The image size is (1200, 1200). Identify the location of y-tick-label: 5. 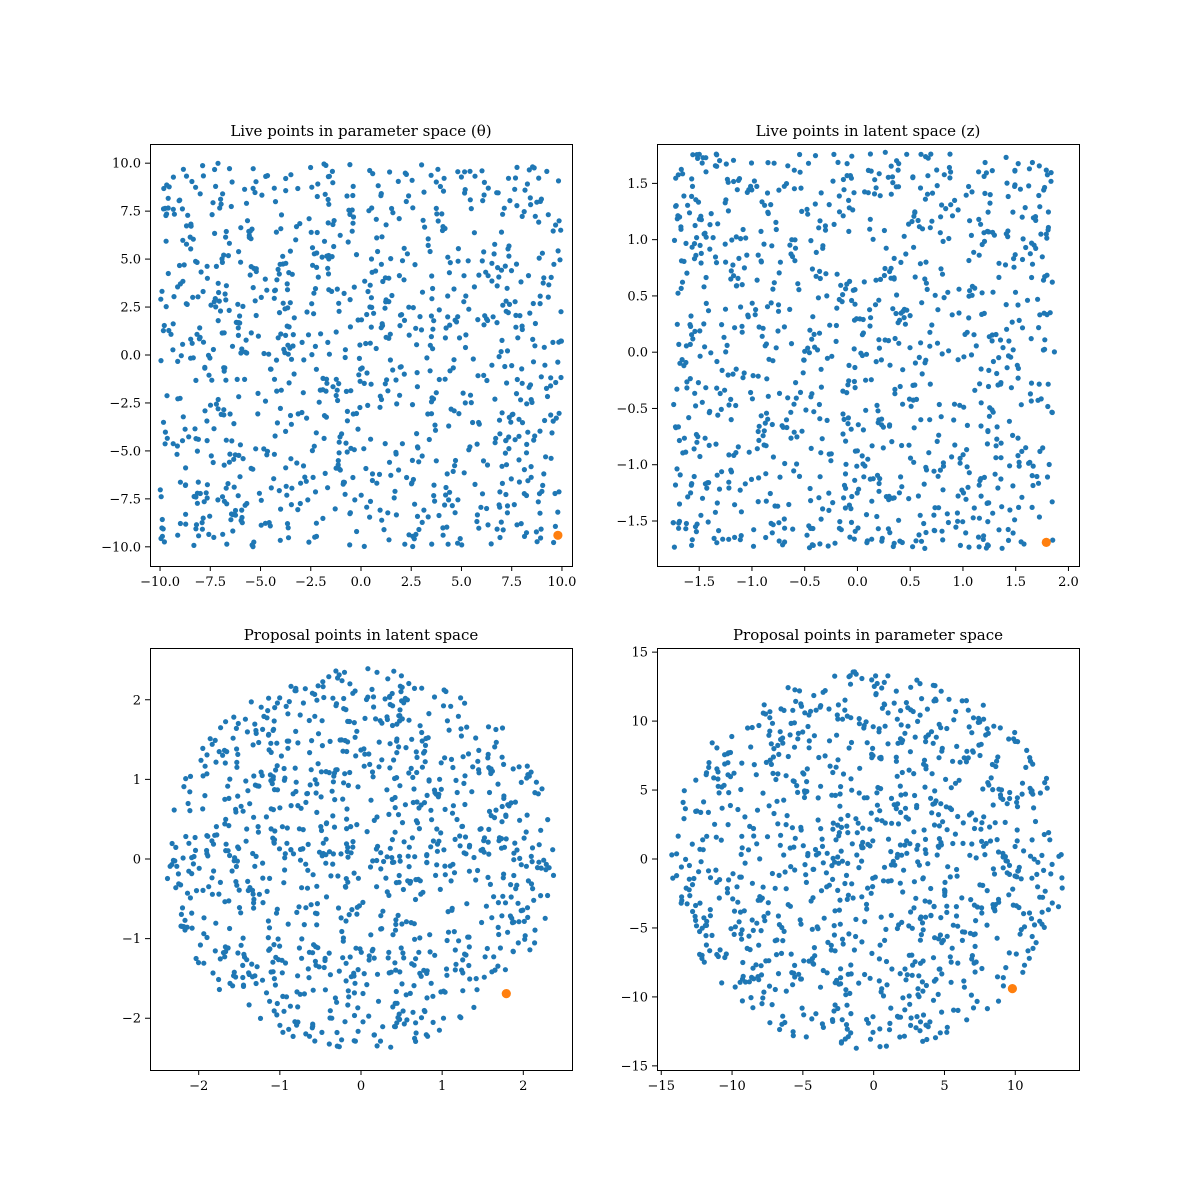
(644, 791).